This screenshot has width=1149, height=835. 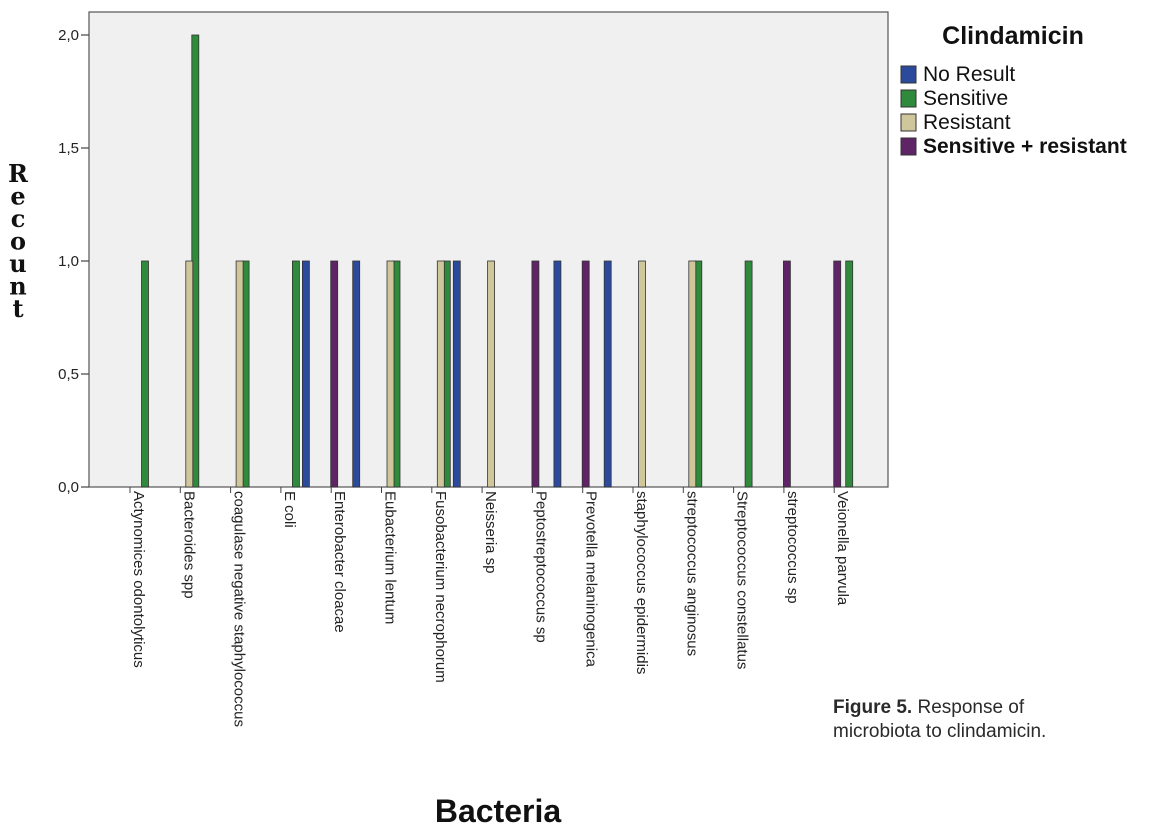 I want to click on legend-label: Sensitive + resistant, so click(x=1025, y=146).